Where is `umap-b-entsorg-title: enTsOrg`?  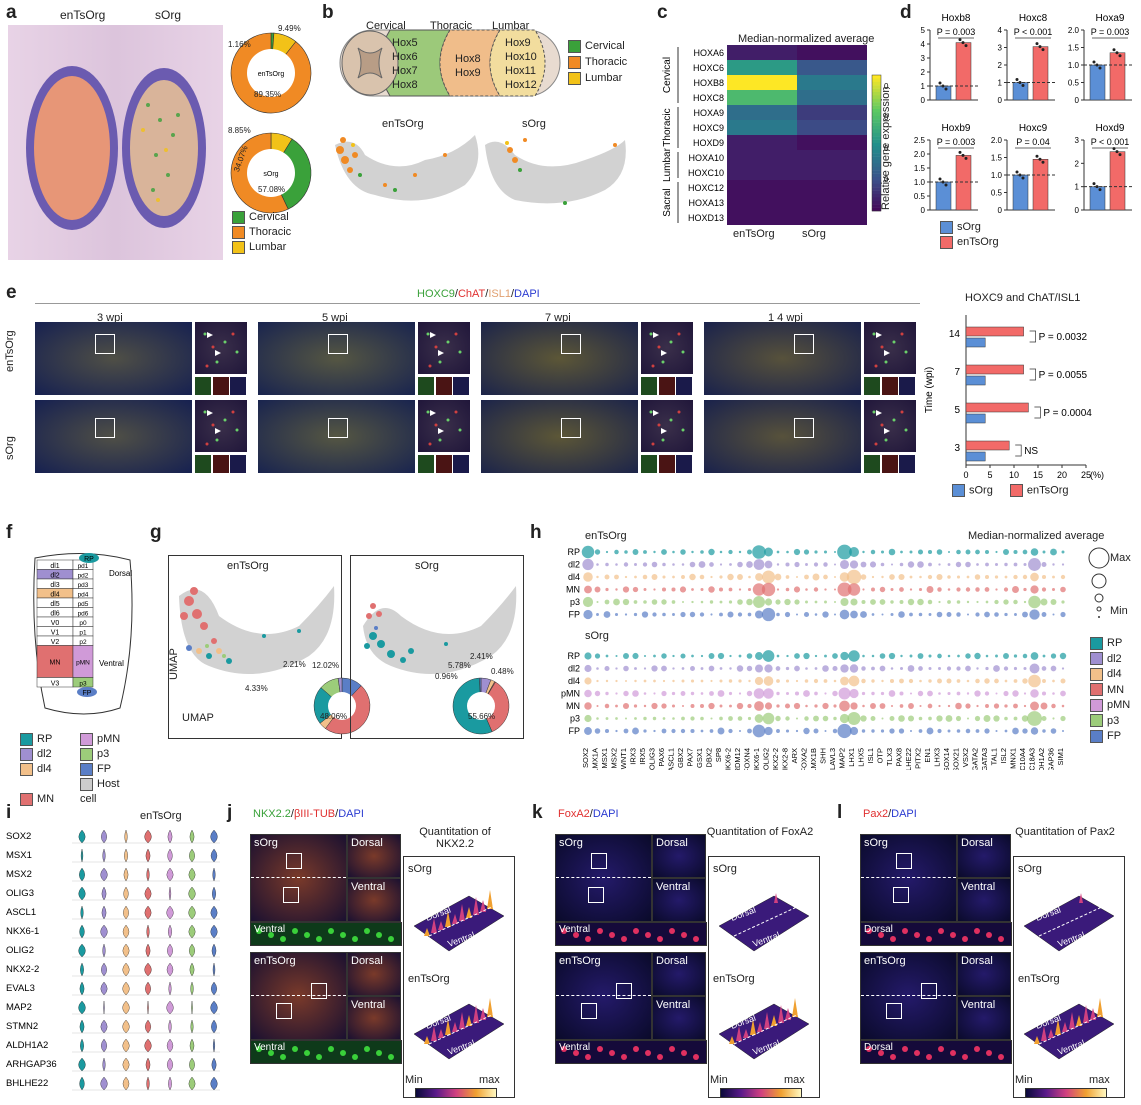
umap-b-entsorg-title: enTsOrg is located at coordinates (403, 124).